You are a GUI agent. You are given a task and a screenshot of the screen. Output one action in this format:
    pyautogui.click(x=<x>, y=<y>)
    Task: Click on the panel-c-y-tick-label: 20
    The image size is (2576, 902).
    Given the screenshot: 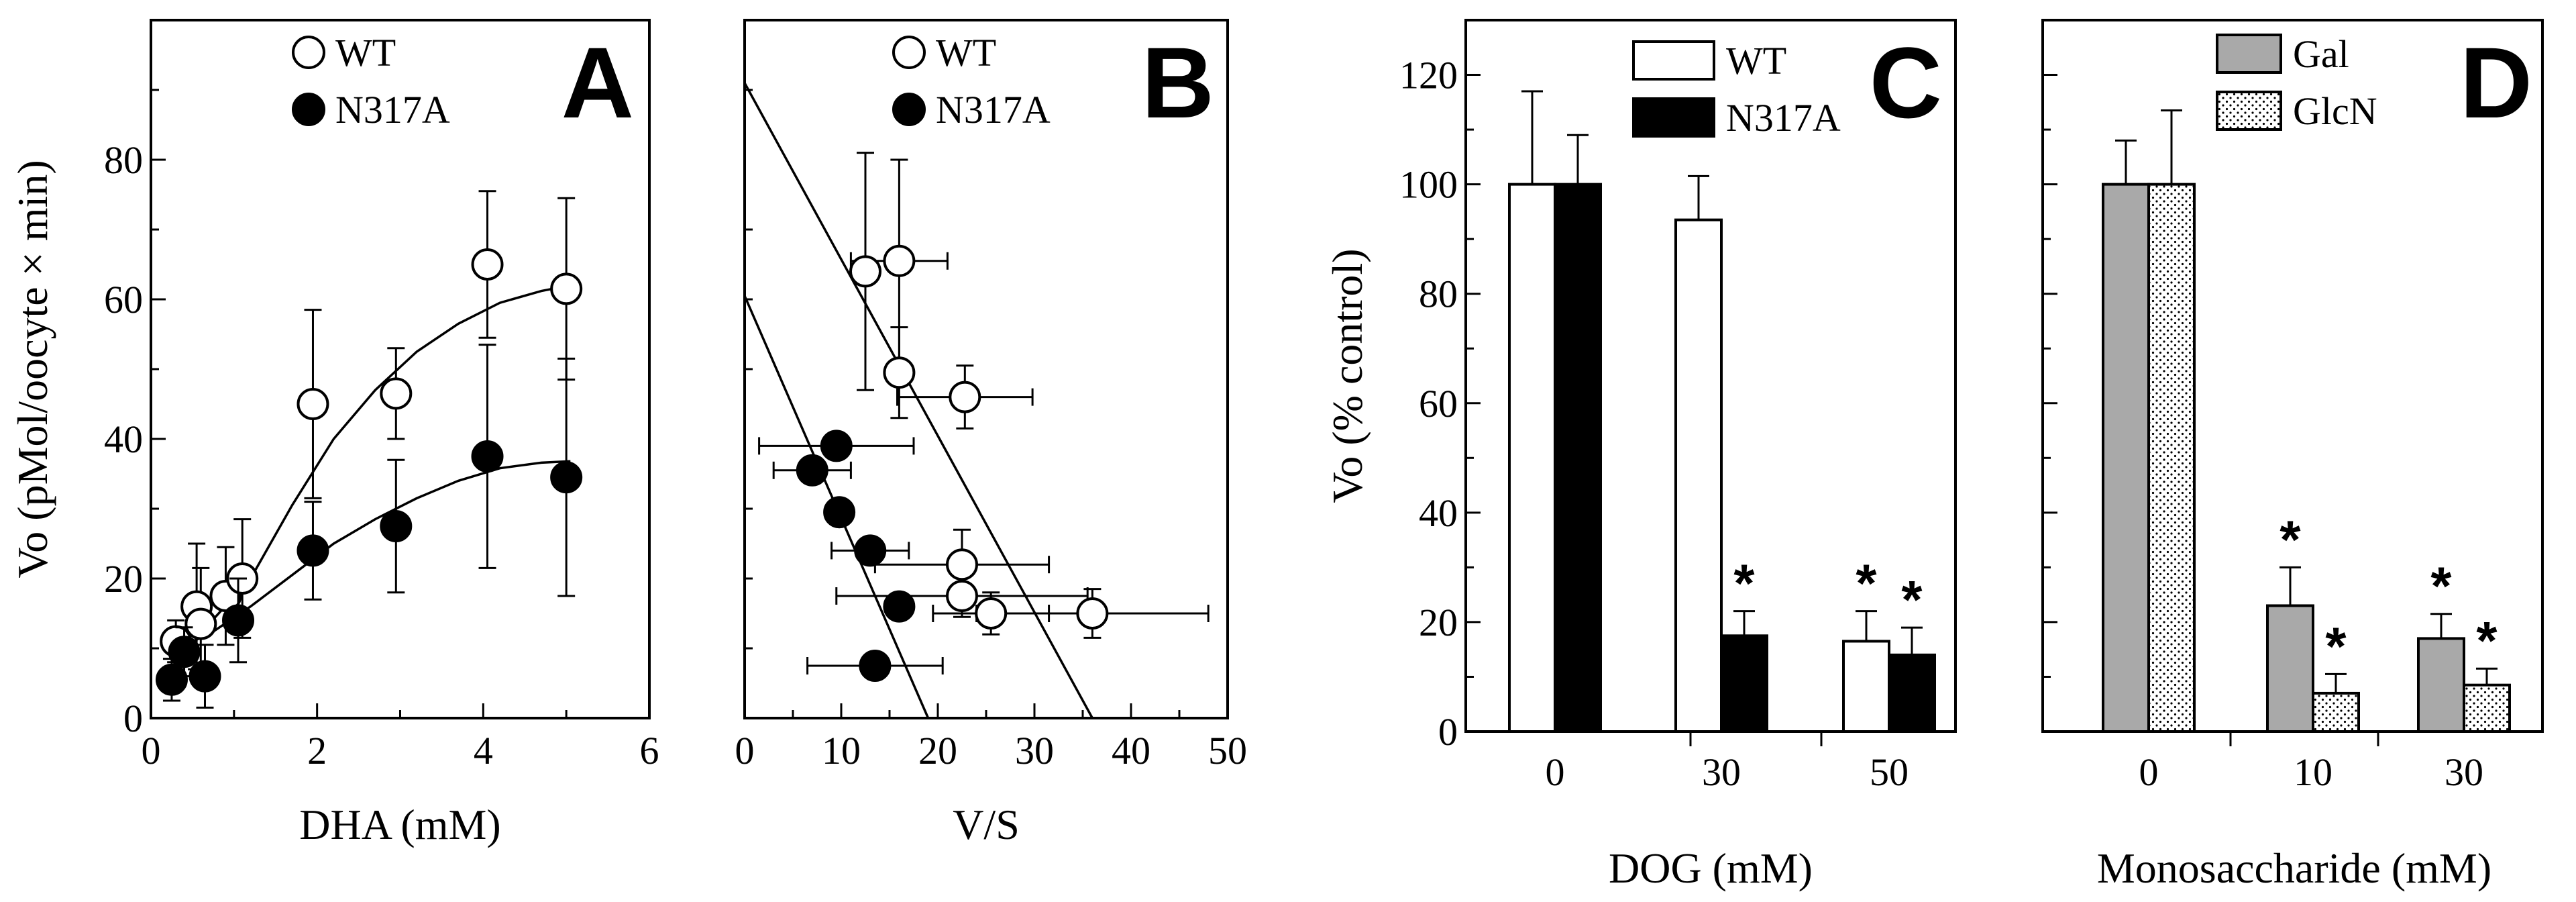 What is the action you would take?
    pyautogui.click(x=1438, y=622)
    